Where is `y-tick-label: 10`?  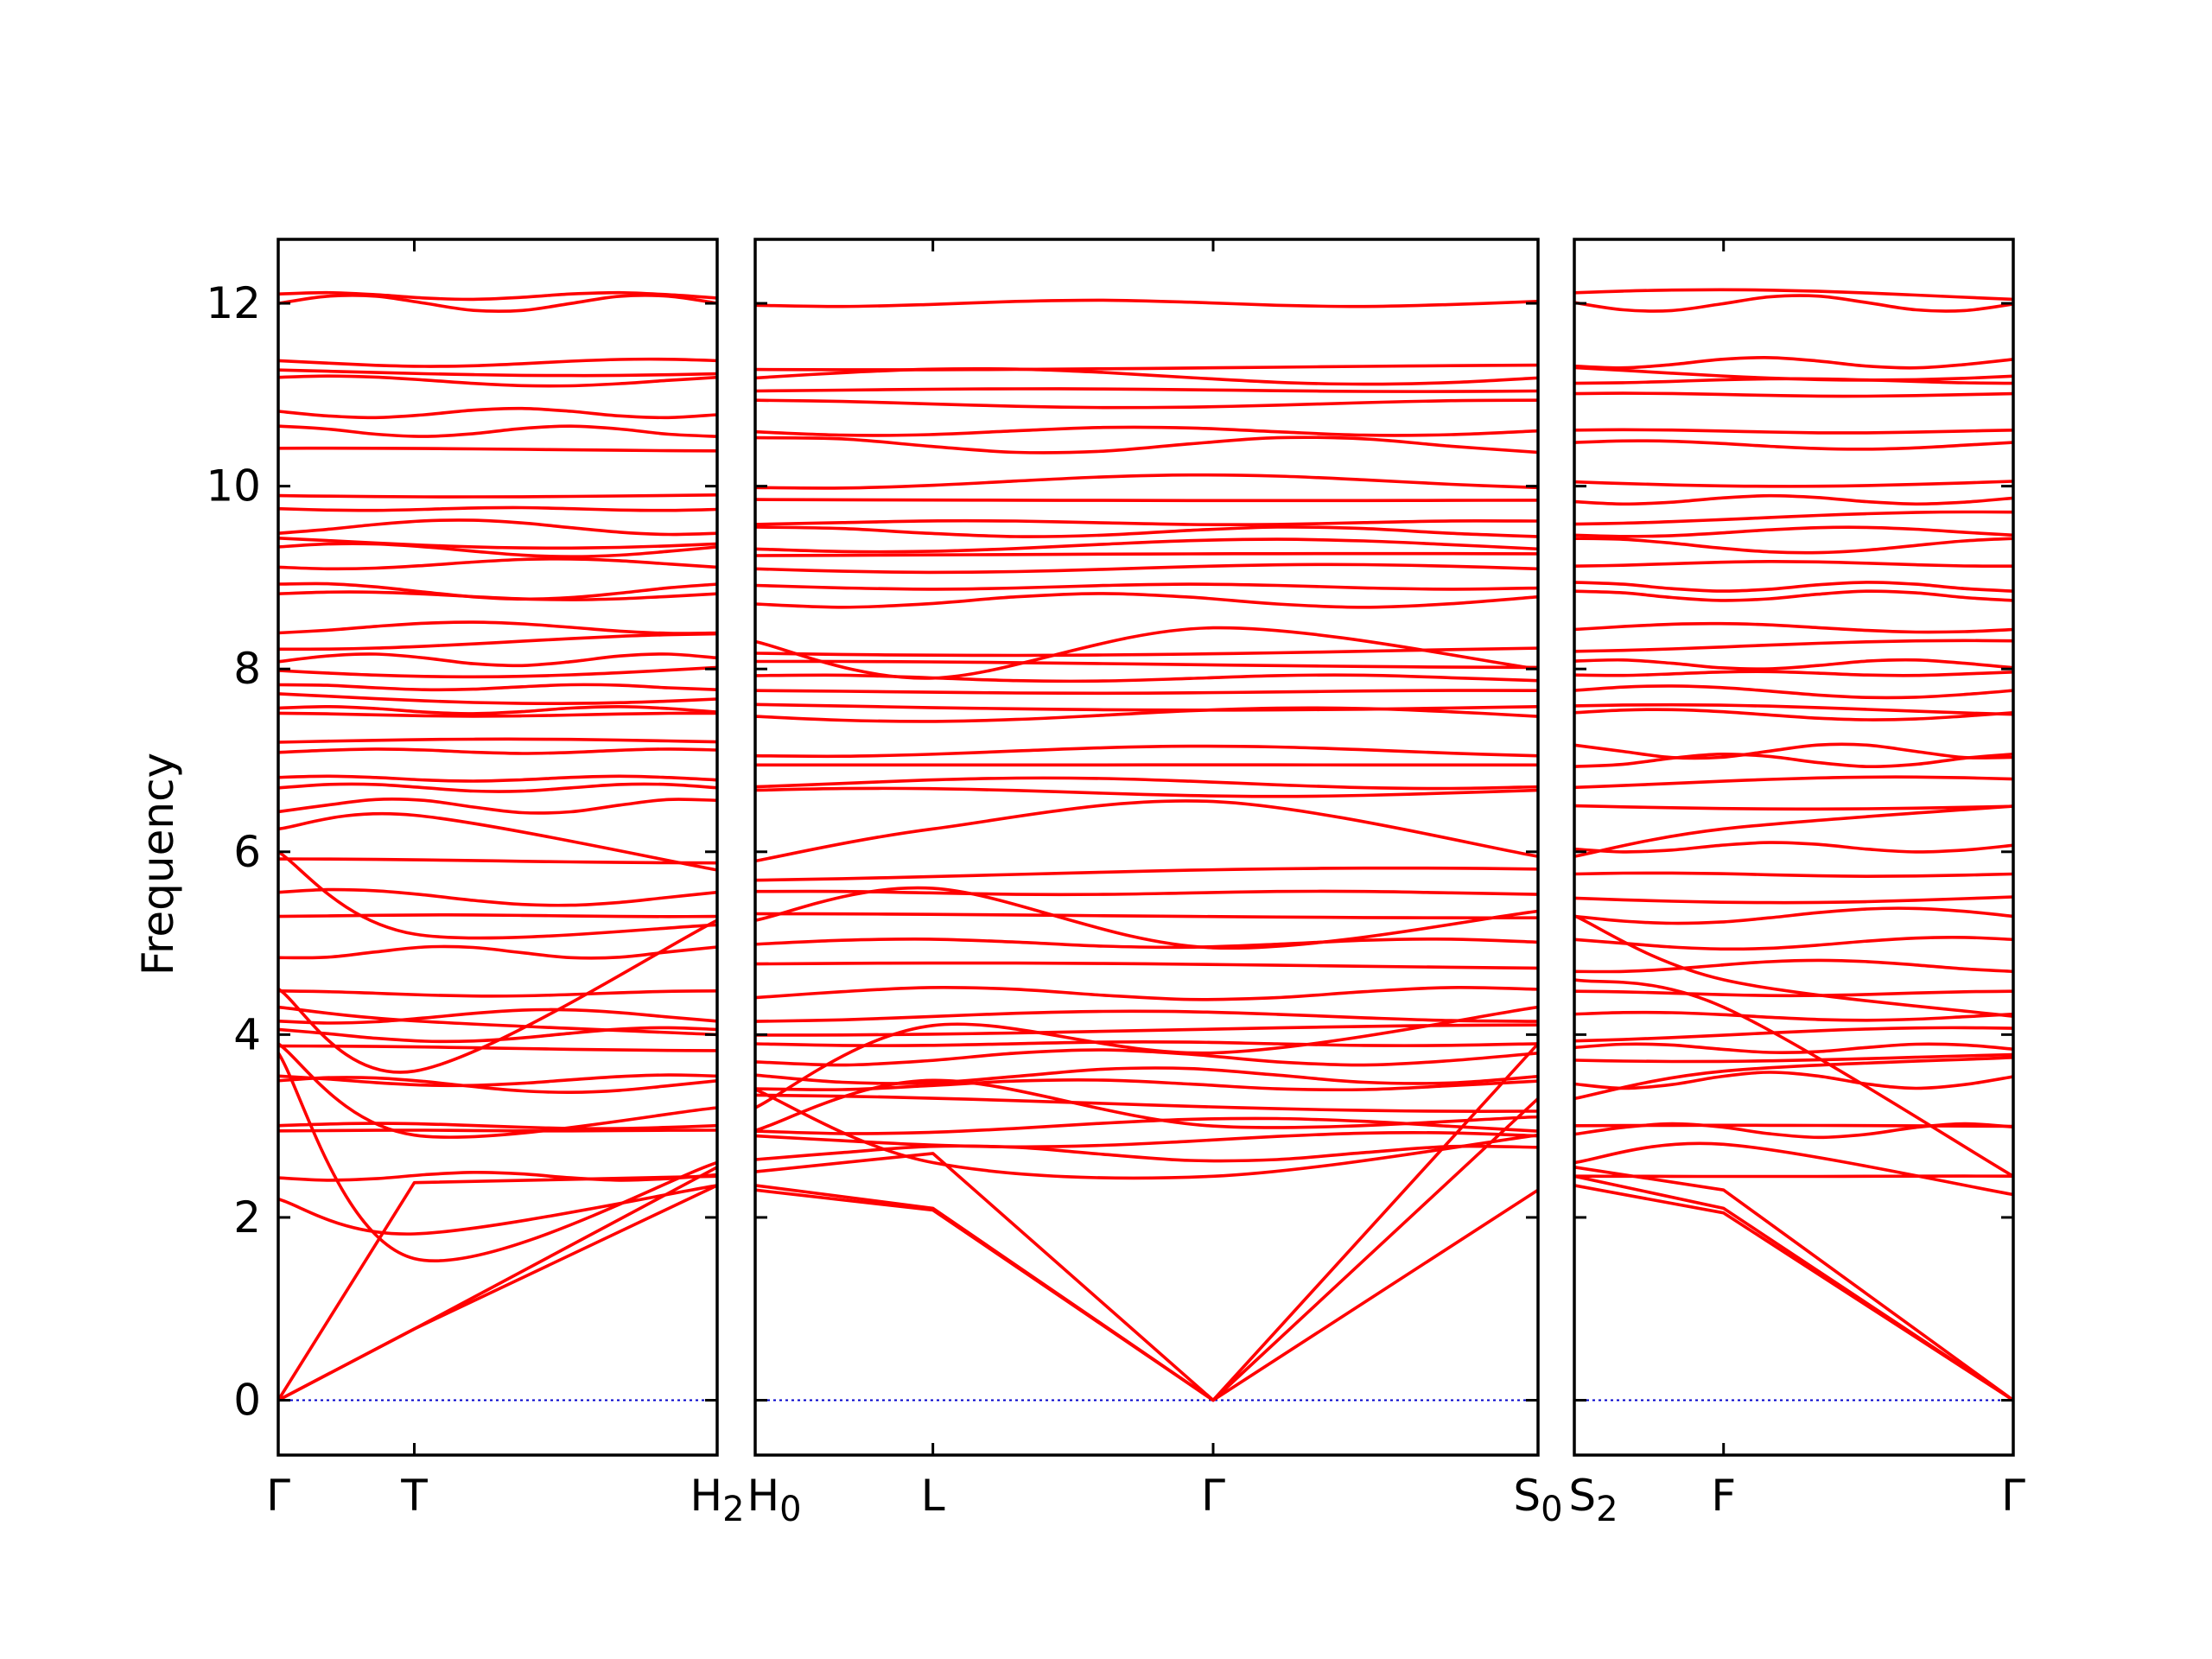 y-tick-label: 10 is located at coordinates (233, 486).